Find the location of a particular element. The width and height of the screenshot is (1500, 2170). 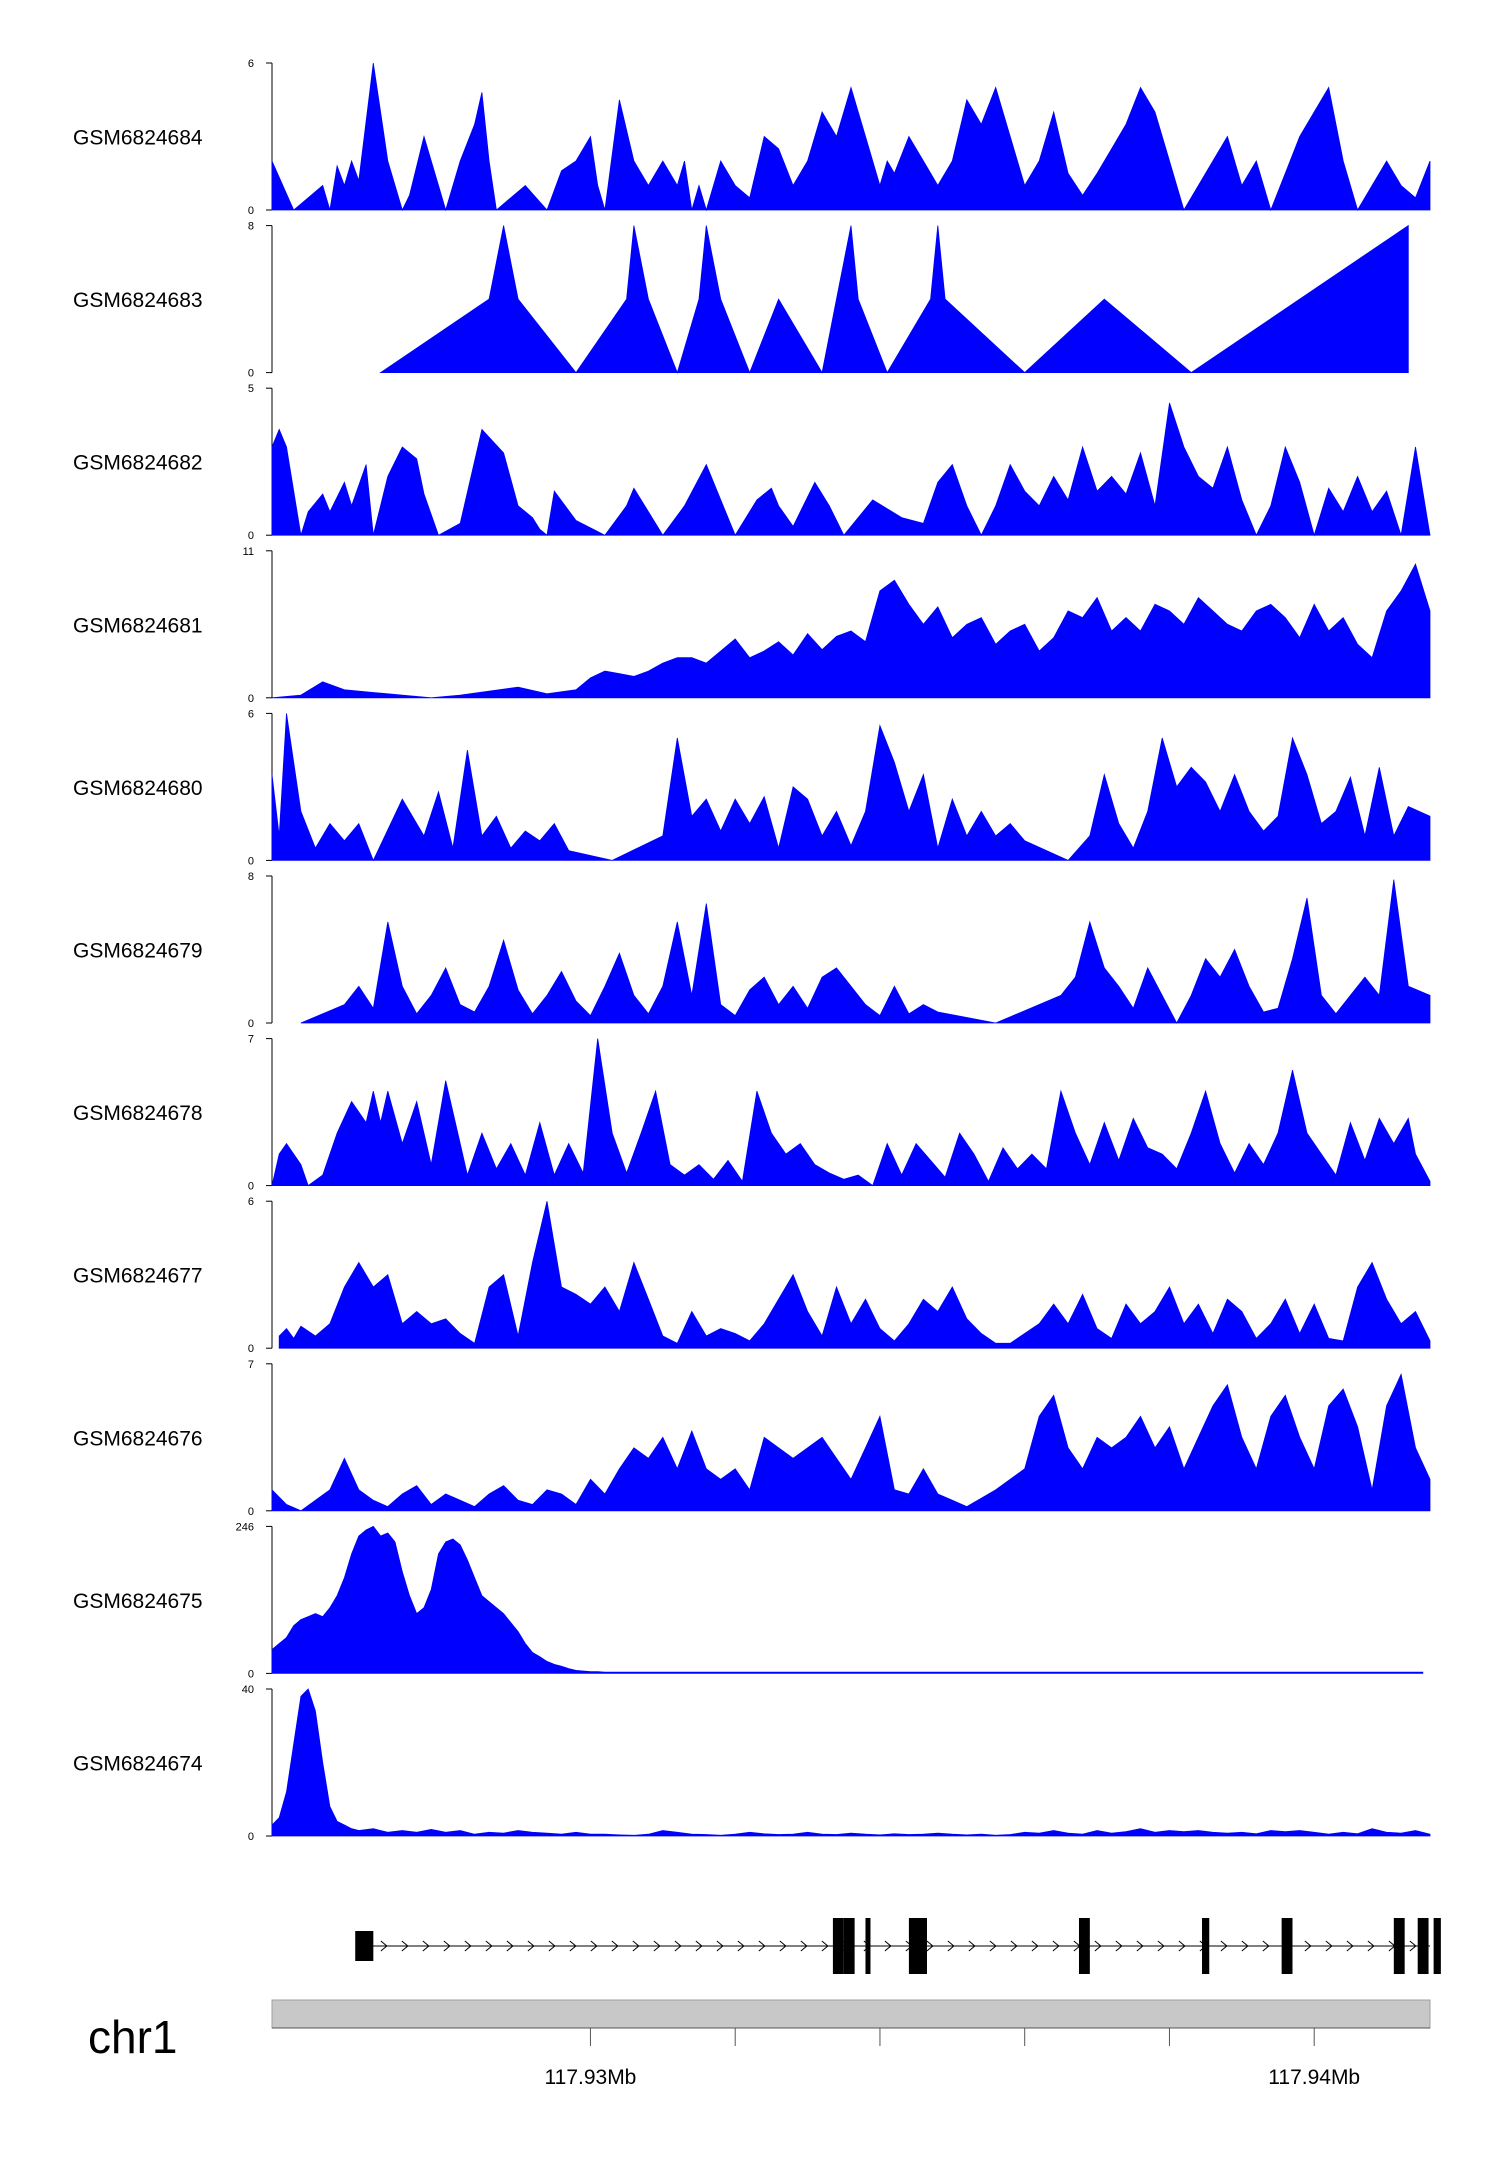

track-gsm6824683: GSM6824683 8 0 is located at coordinates (741, 300).